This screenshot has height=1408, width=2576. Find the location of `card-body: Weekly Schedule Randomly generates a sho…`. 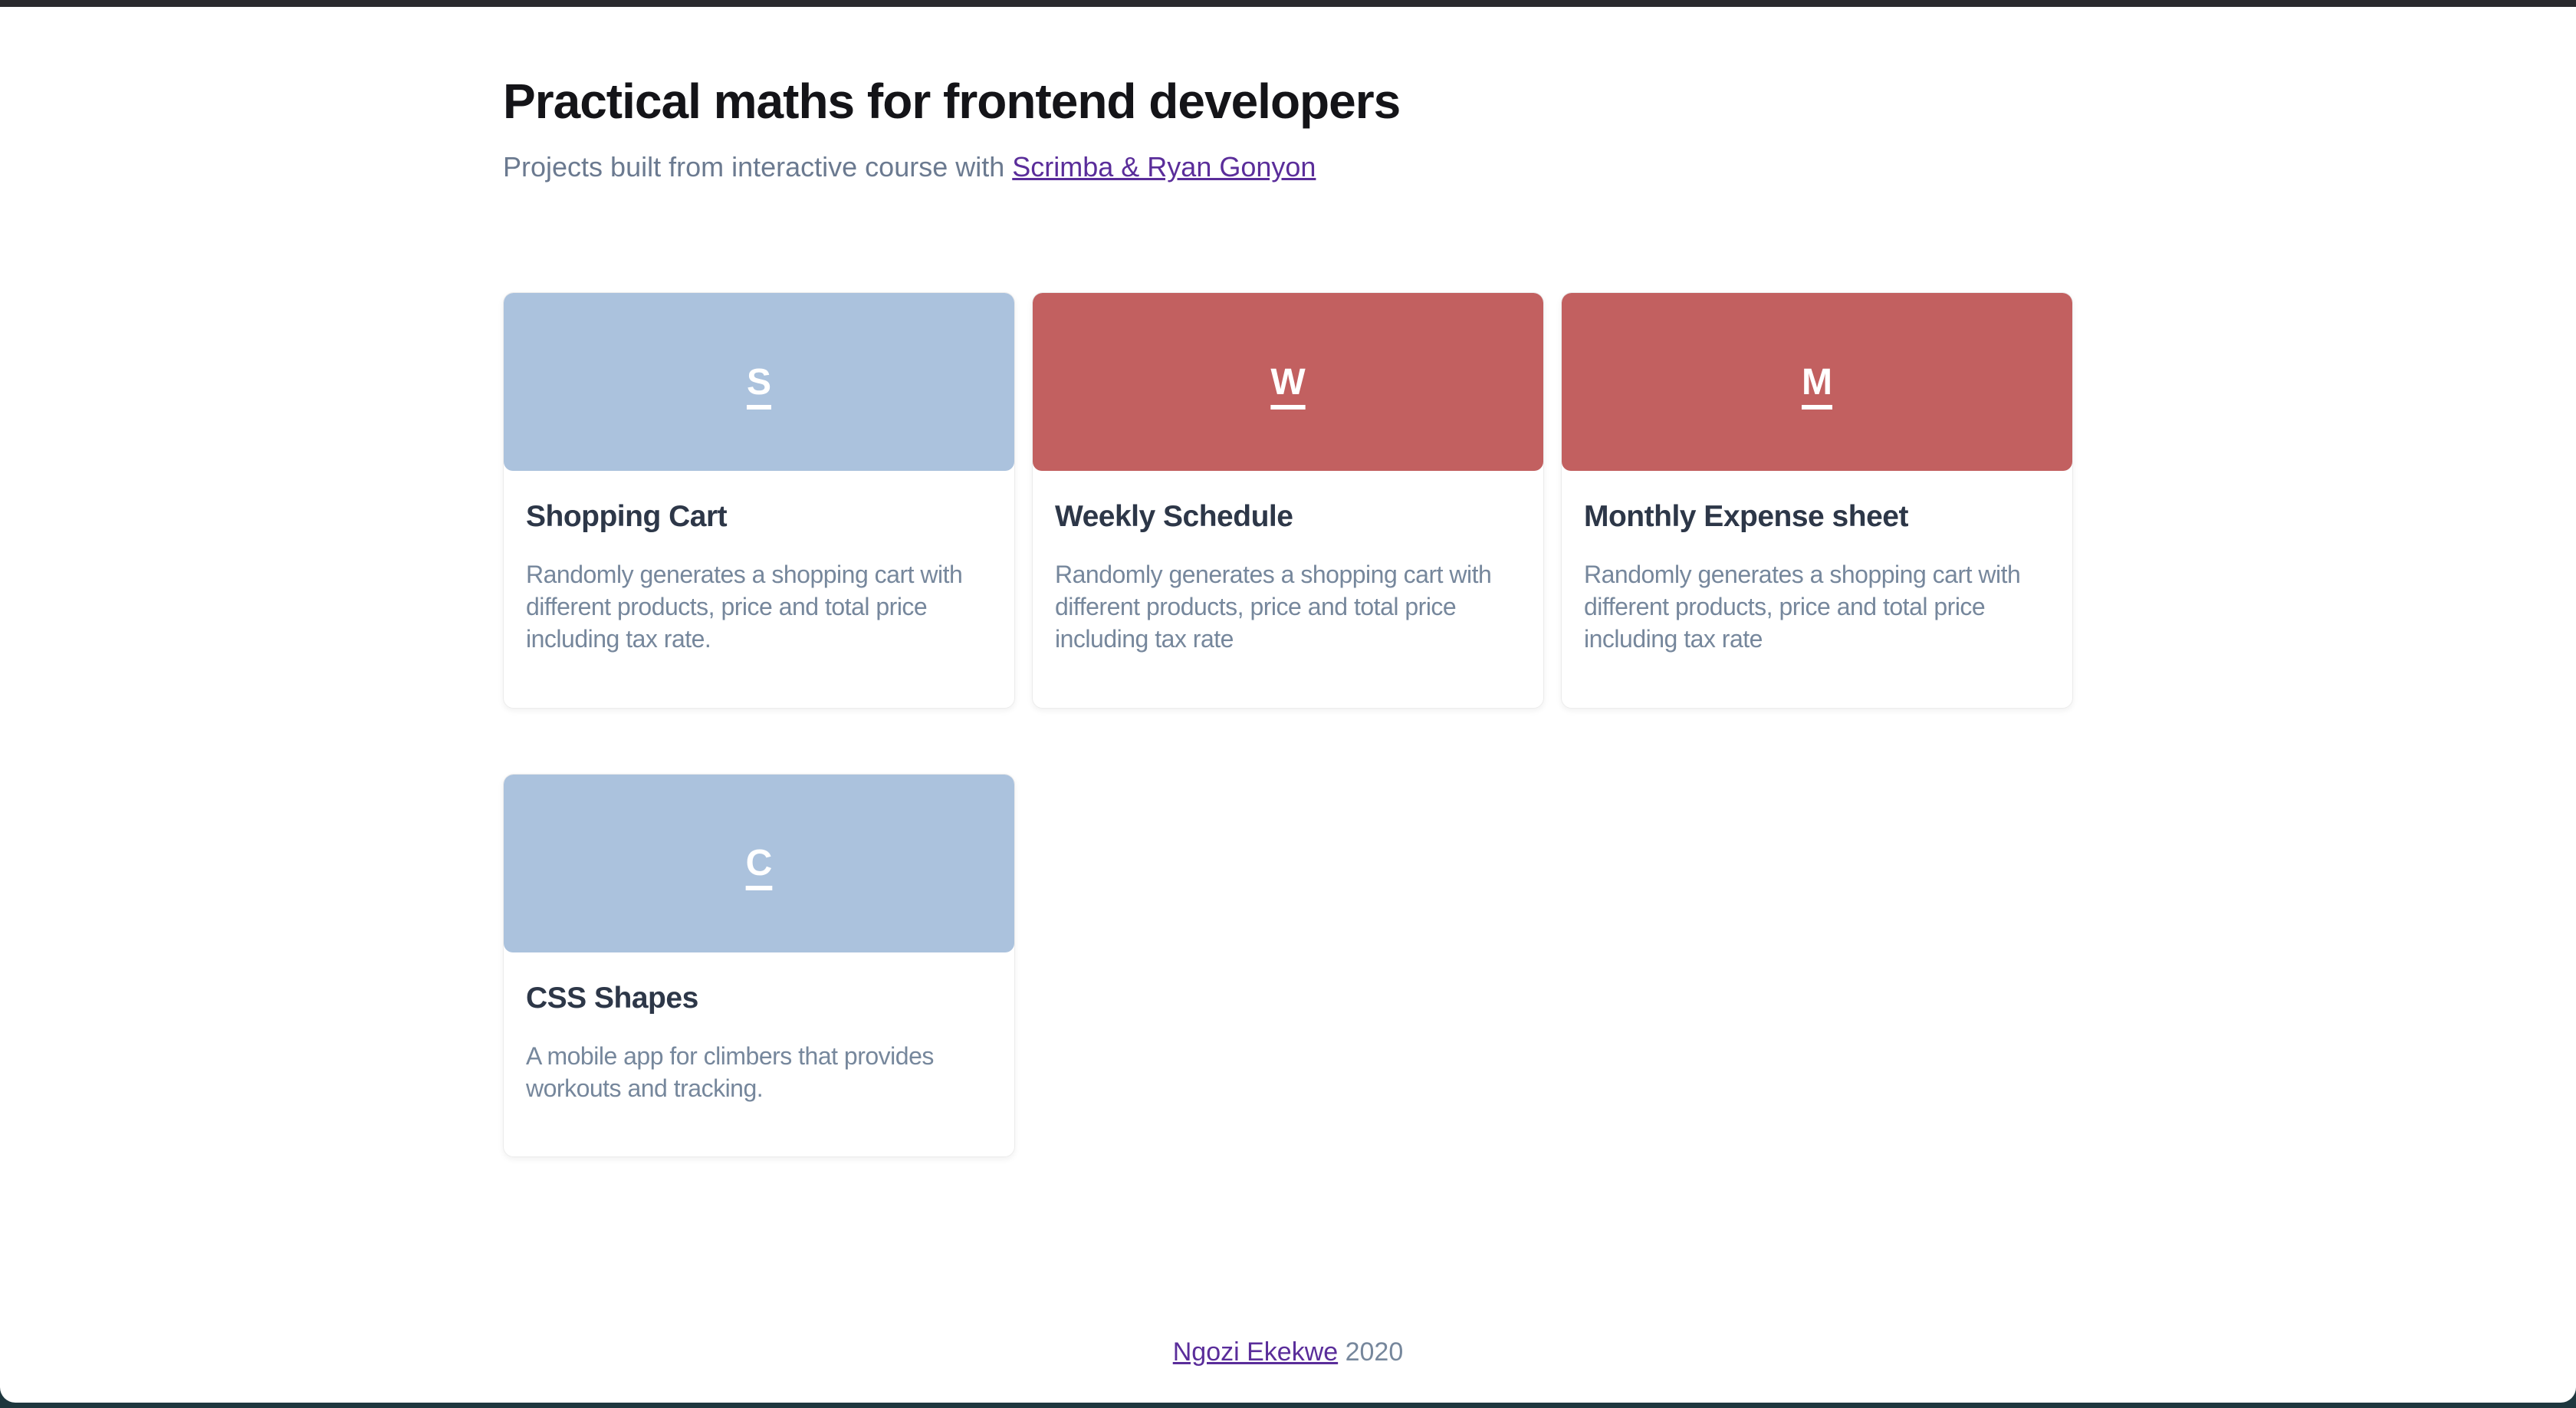

card-body: Weekly Schedule Randomly generates a sho… is located at coordinates (1288, 589).